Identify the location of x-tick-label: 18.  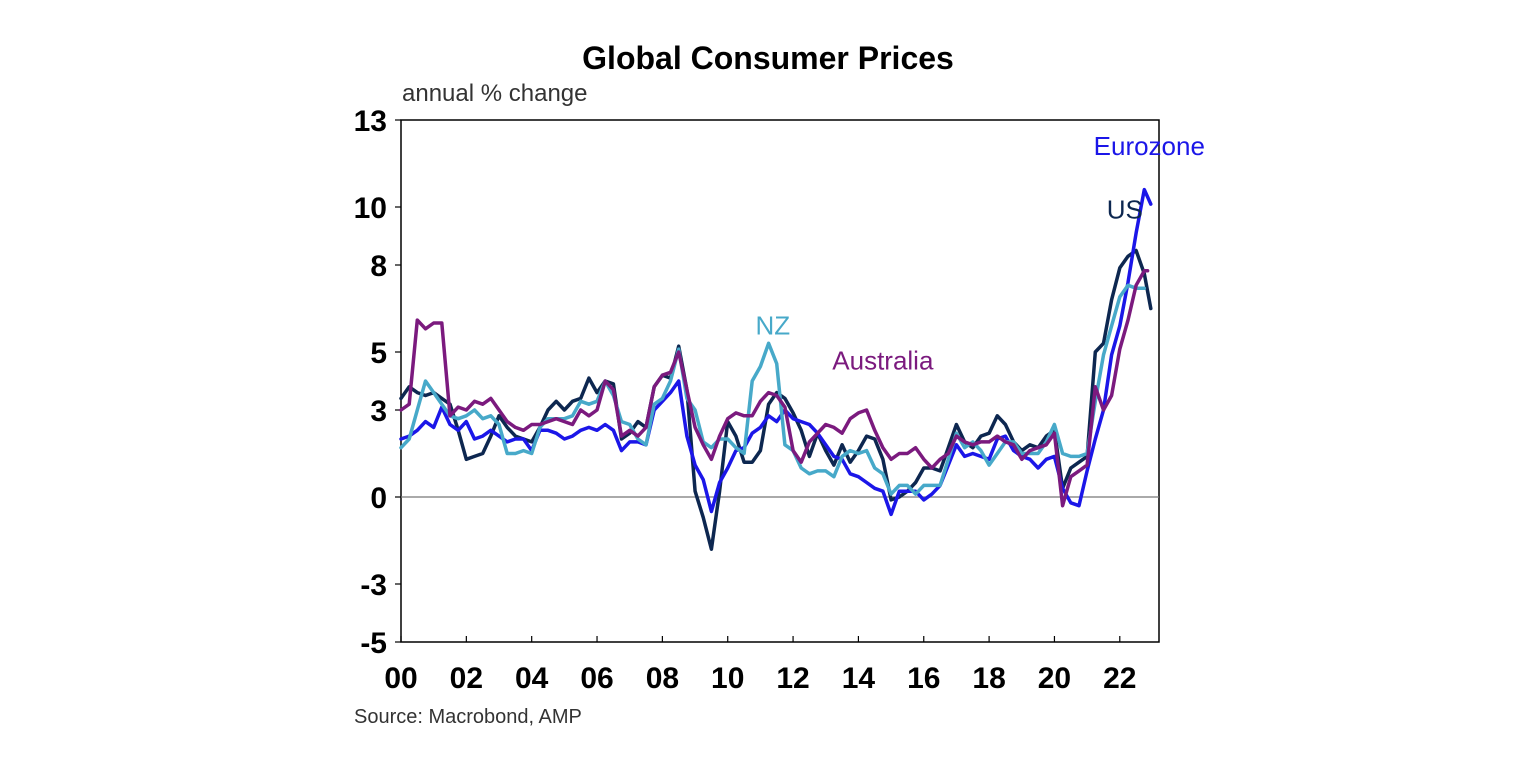
(988, 678).